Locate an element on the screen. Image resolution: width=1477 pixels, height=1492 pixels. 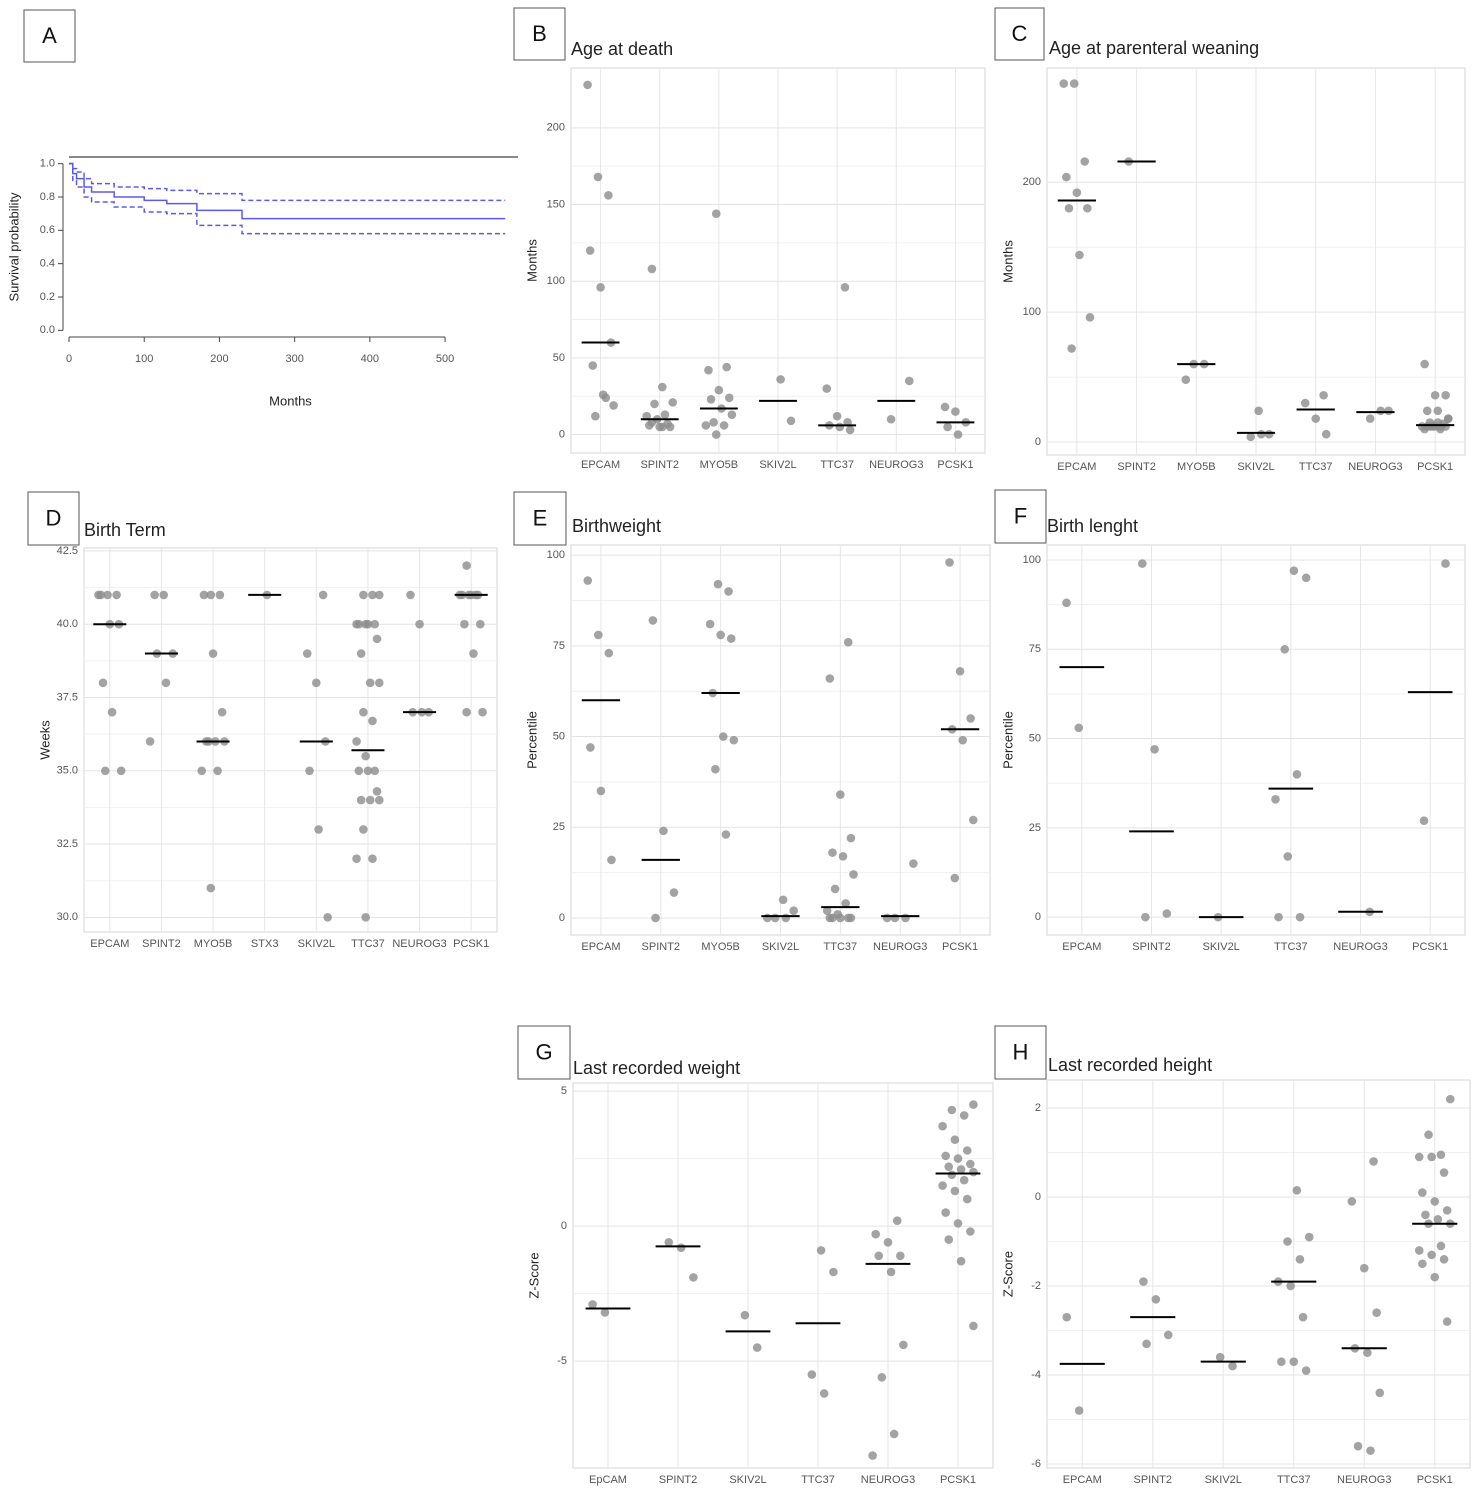
survival-line is located at coordinates (287, 182).